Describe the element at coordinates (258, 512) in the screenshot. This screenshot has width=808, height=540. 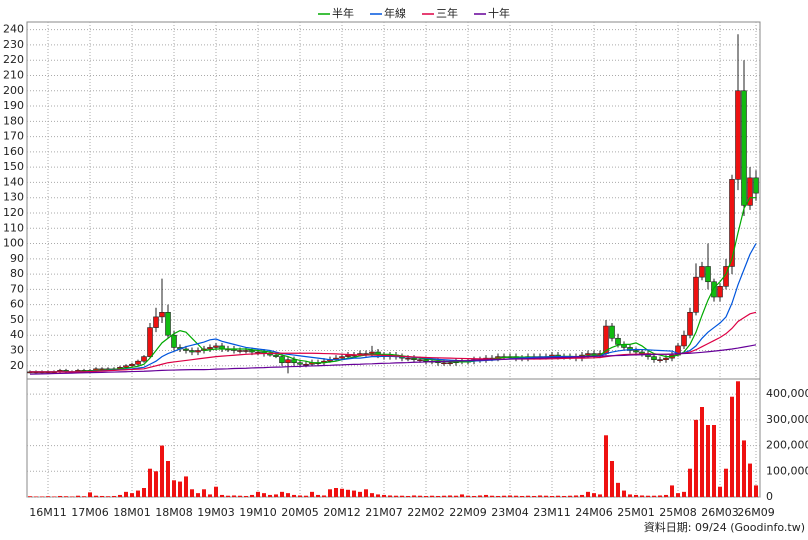
I see `x-tick-label: 19M10` at that location.